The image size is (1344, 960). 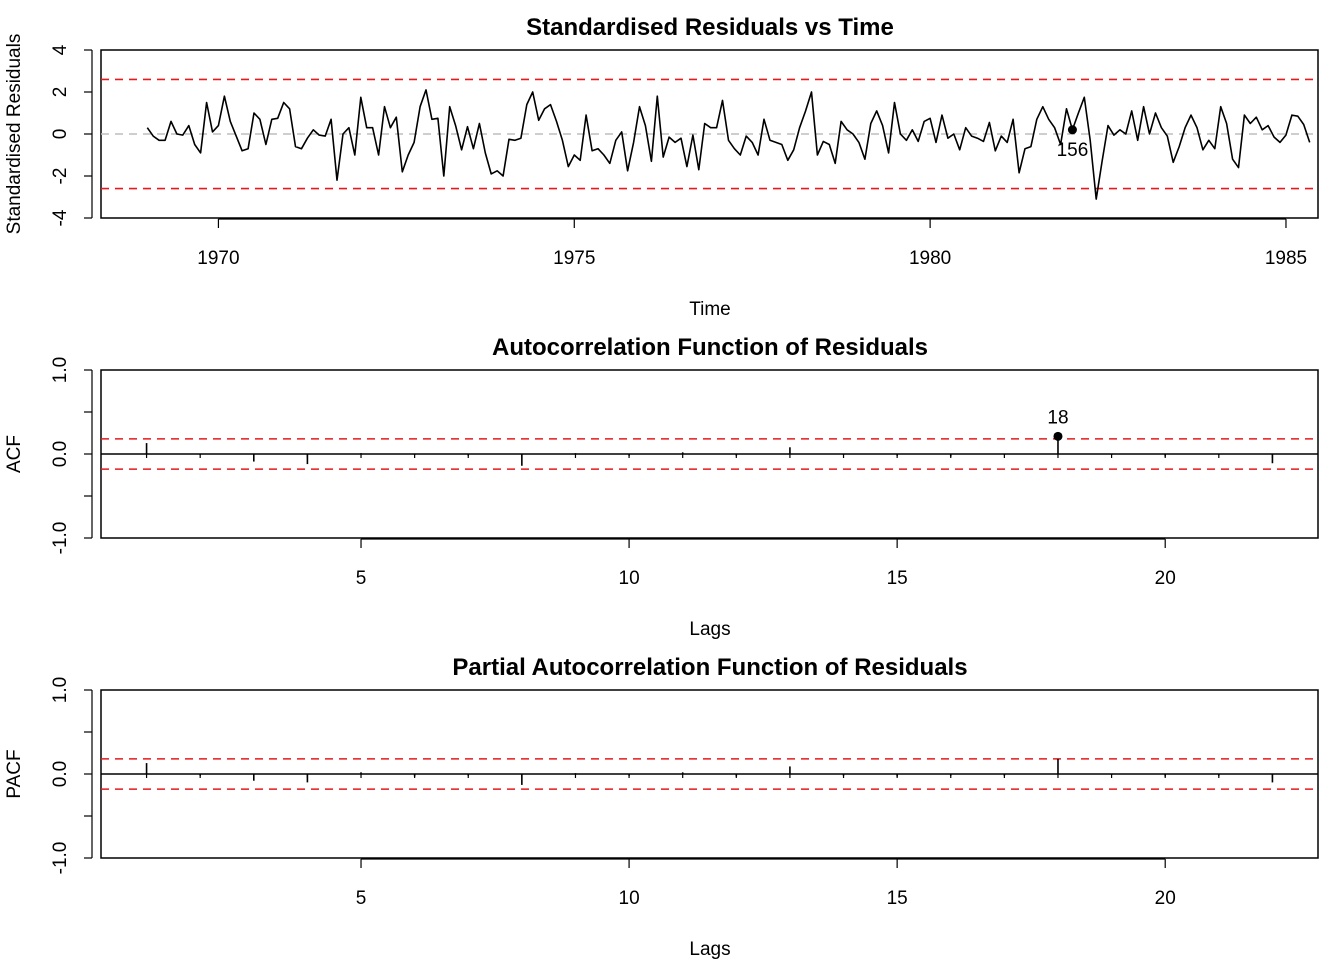 I want to click on significant-lag-label: 18, so click(x=1057, y=417).